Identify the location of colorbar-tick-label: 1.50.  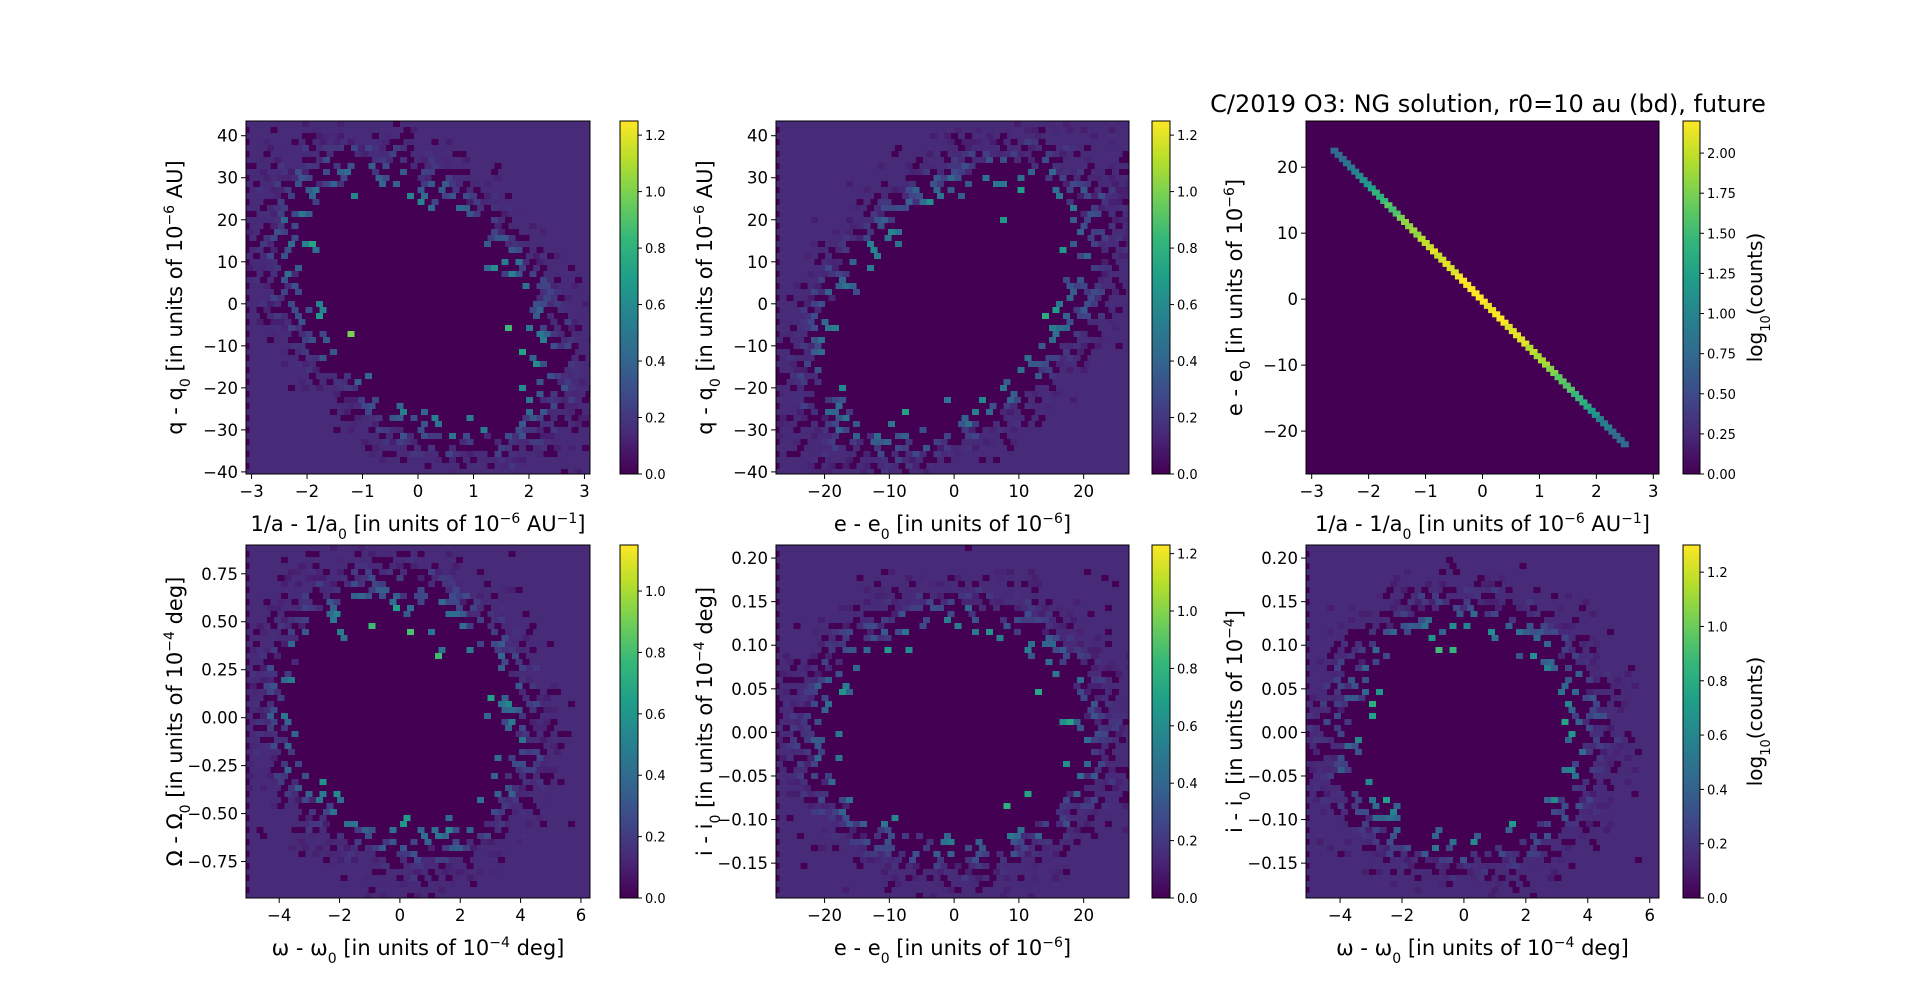
(1721, 234).